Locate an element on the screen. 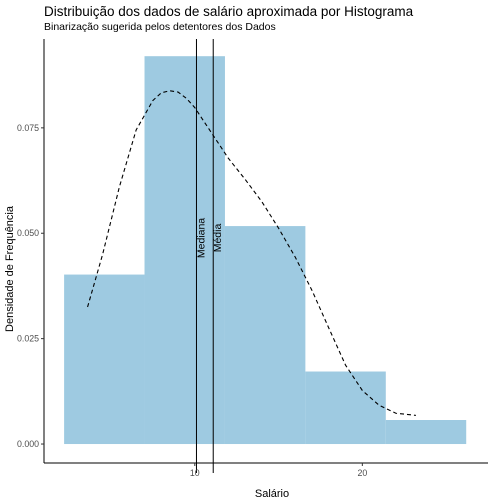  y-tick-label: 0.025 is located at coordinates (28, 339).